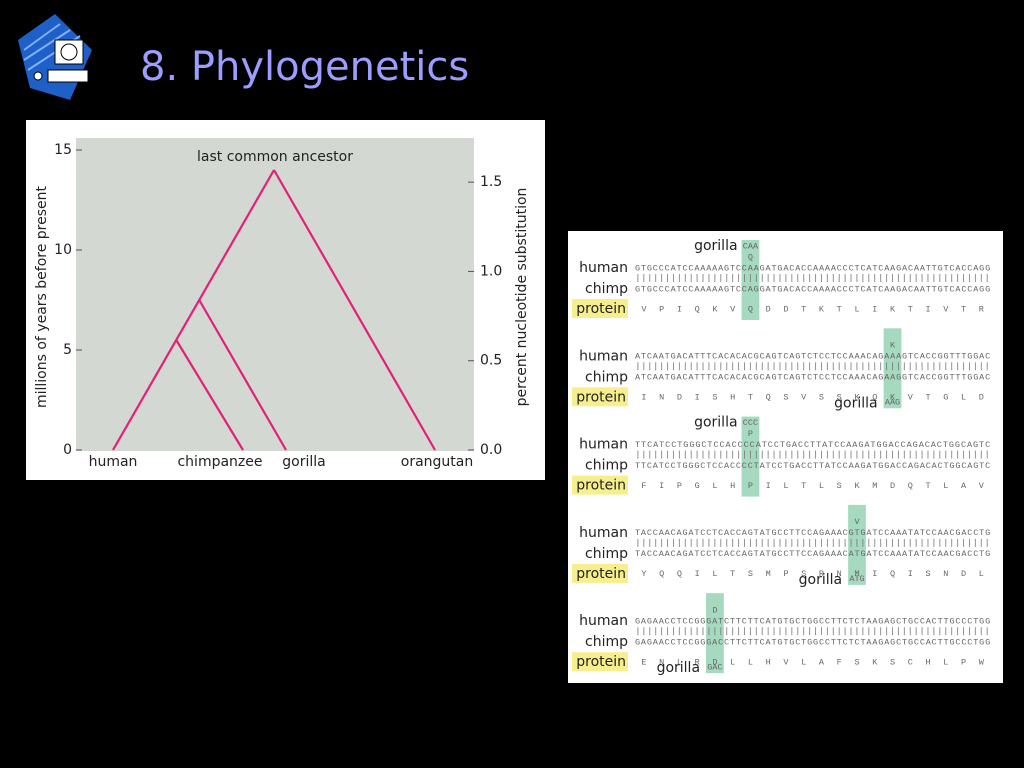 The height and width of the screenshot is (768, 1024). What do you see at coordinates (751, 246) in the screenshot?
I see `gorilla-codon: CAA` at bounding box center [751, 246].